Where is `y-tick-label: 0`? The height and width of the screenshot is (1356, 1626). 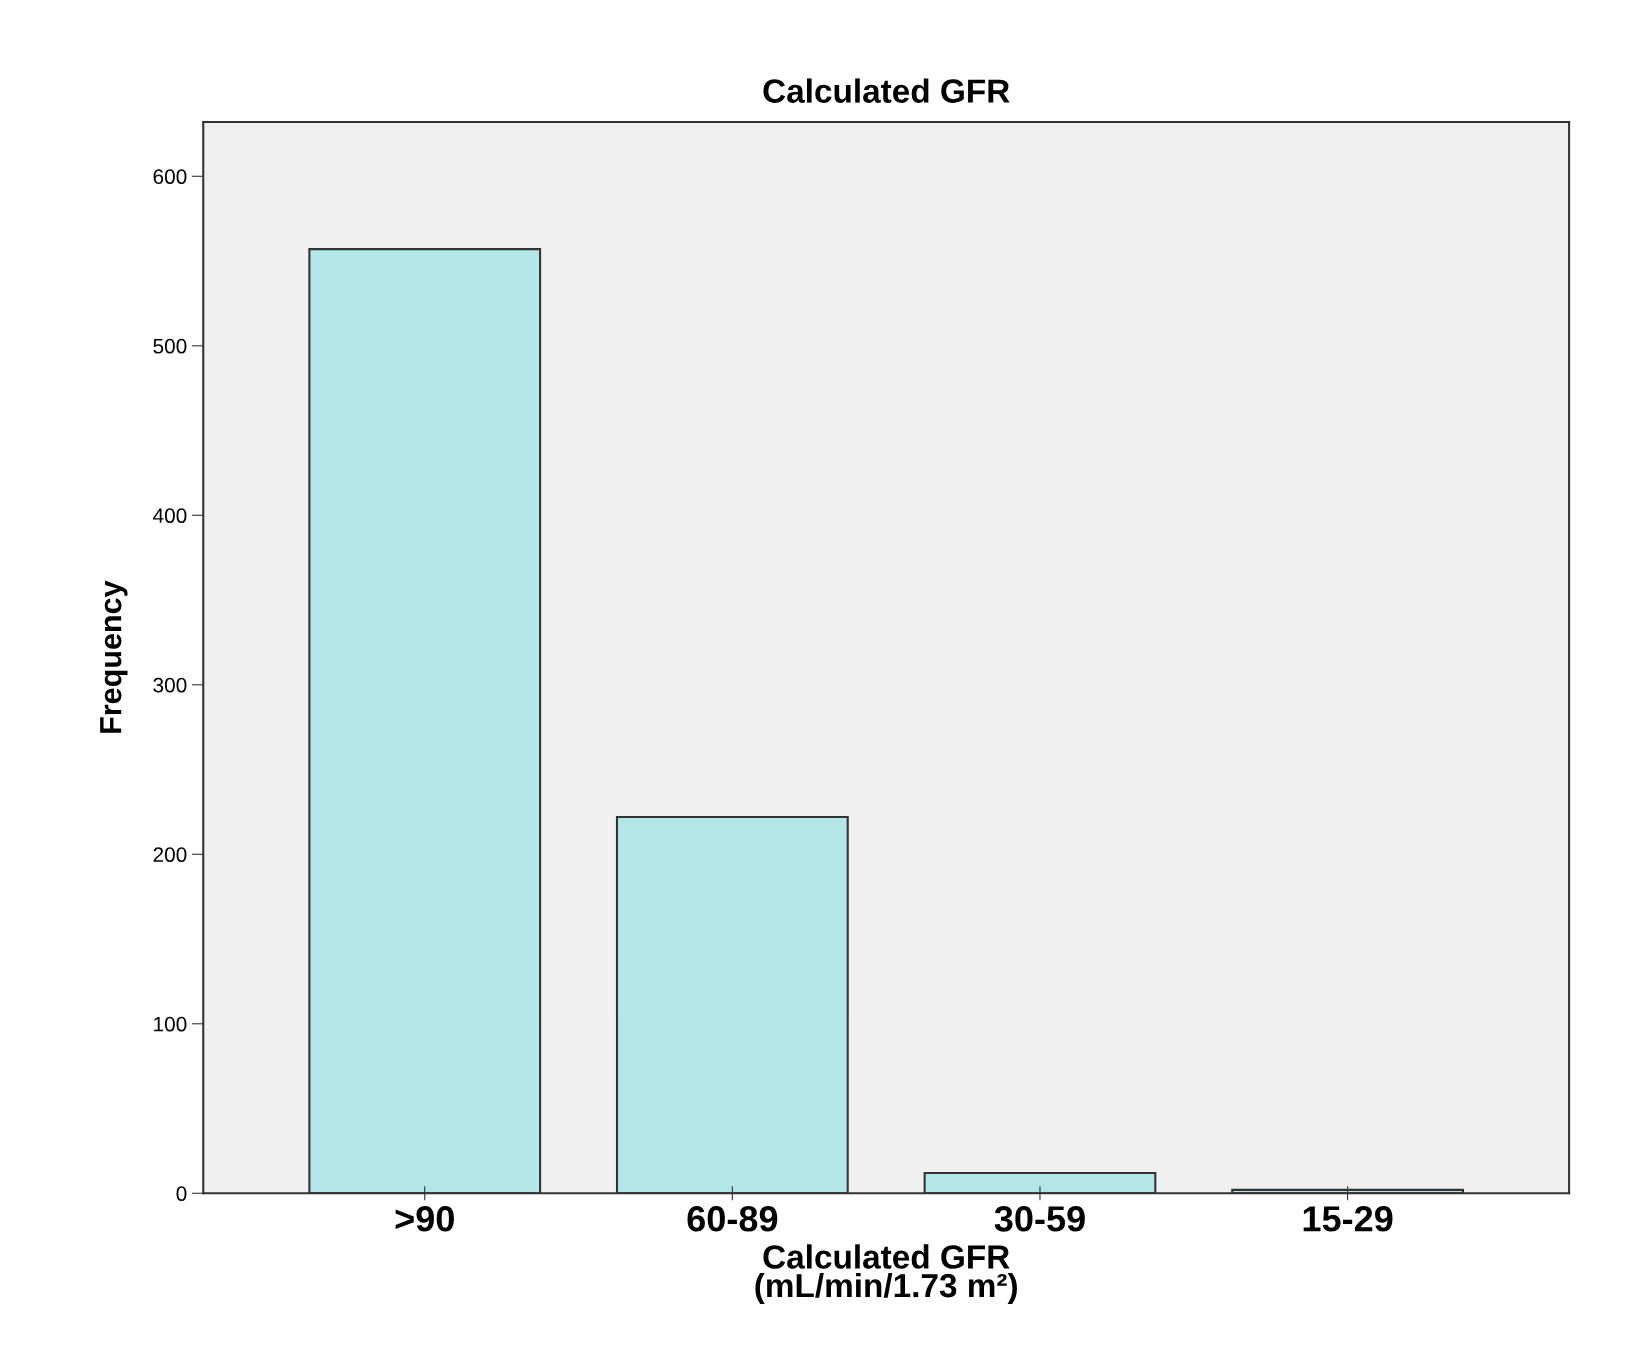
y-tick-label: 0 is located at coordinates (181, 1194).